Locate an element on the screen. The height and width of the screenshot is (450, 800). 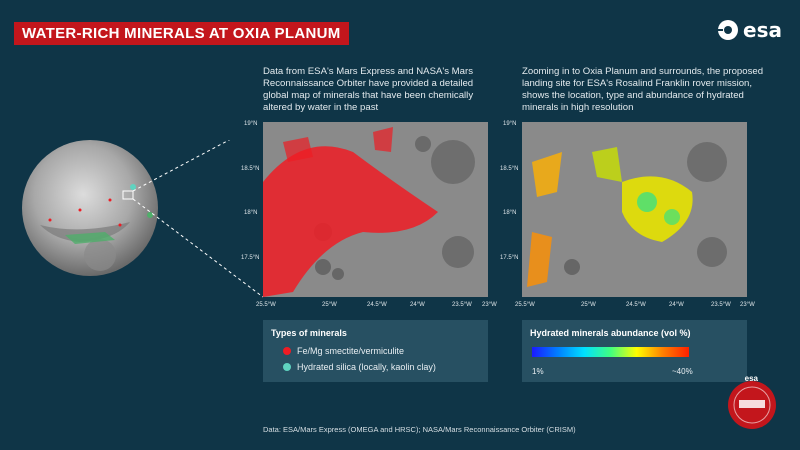
badge-esa-text: esa is located at coordinates (751, 378).